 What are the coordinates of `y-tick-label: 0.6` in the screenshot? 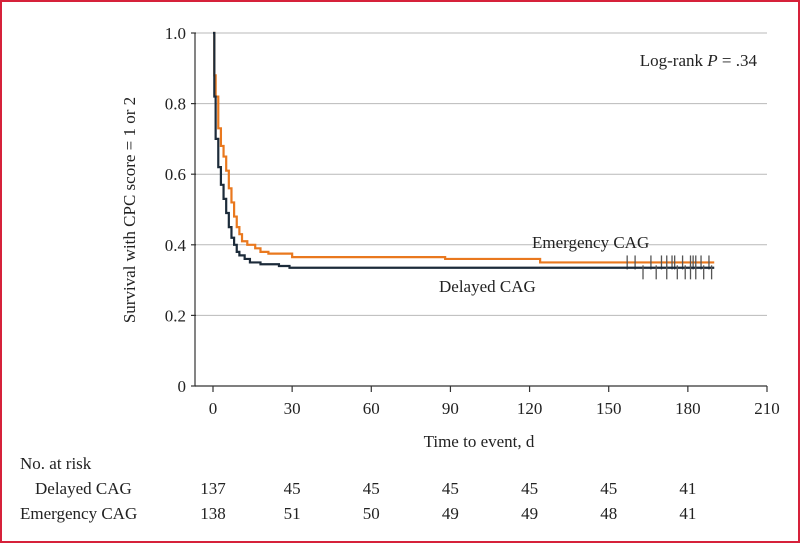 It's located at (175, 174).